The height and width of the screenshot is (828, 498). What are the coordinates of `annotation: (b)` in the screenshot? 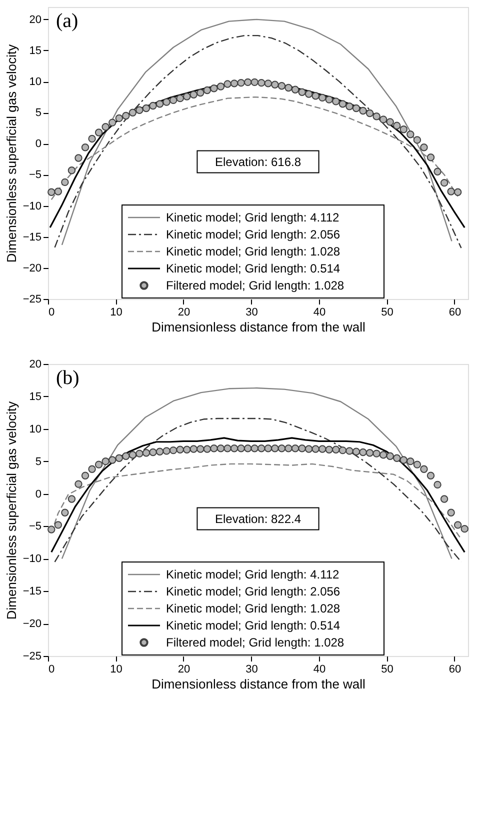 It's located at (68, 378).